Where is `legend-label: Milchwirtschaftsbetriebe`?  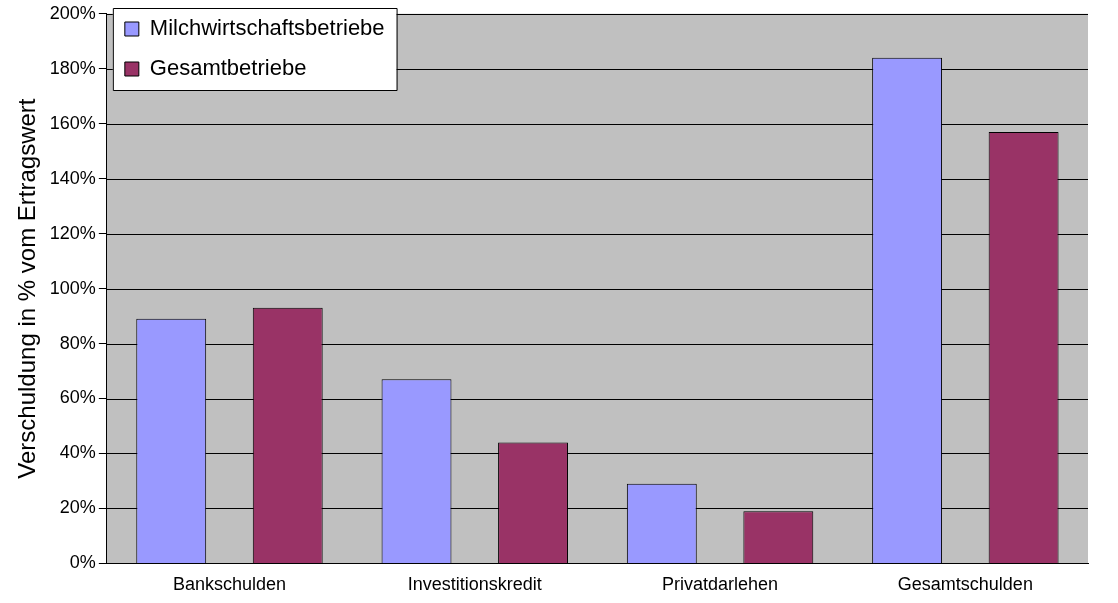 legend-label: Milchwirtschaftsbetriebe is located at coordinates (267, 28).